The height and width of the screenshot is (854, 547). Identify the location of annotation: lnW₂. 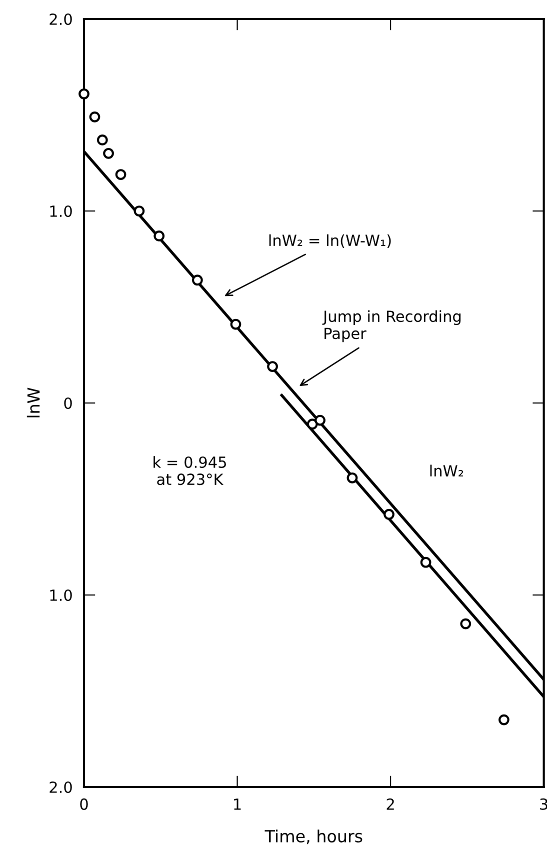
(447, 470).